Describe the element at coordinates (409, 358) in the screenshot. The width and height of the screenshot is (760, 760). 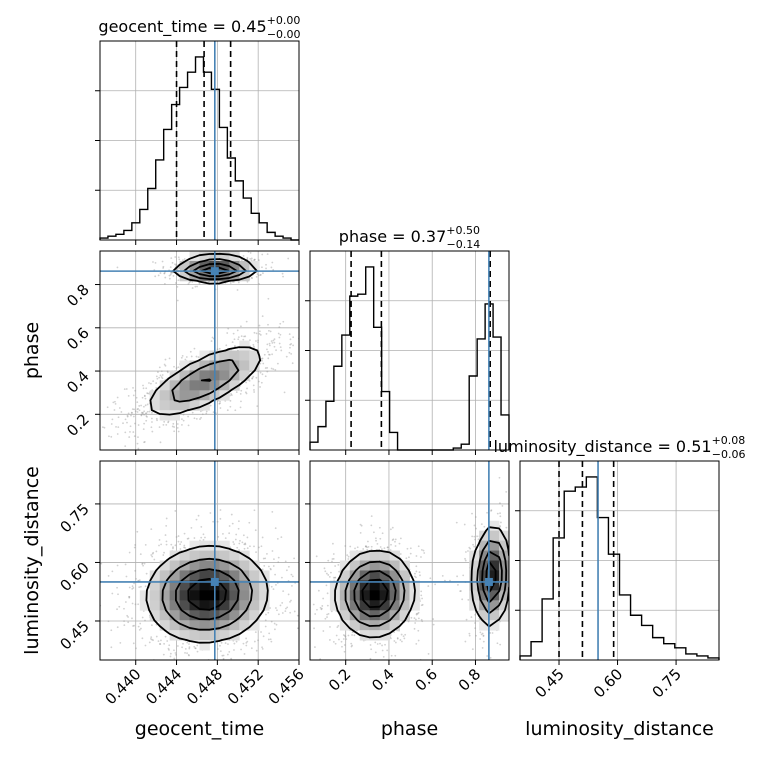
I see `histogram-phase` at that location.